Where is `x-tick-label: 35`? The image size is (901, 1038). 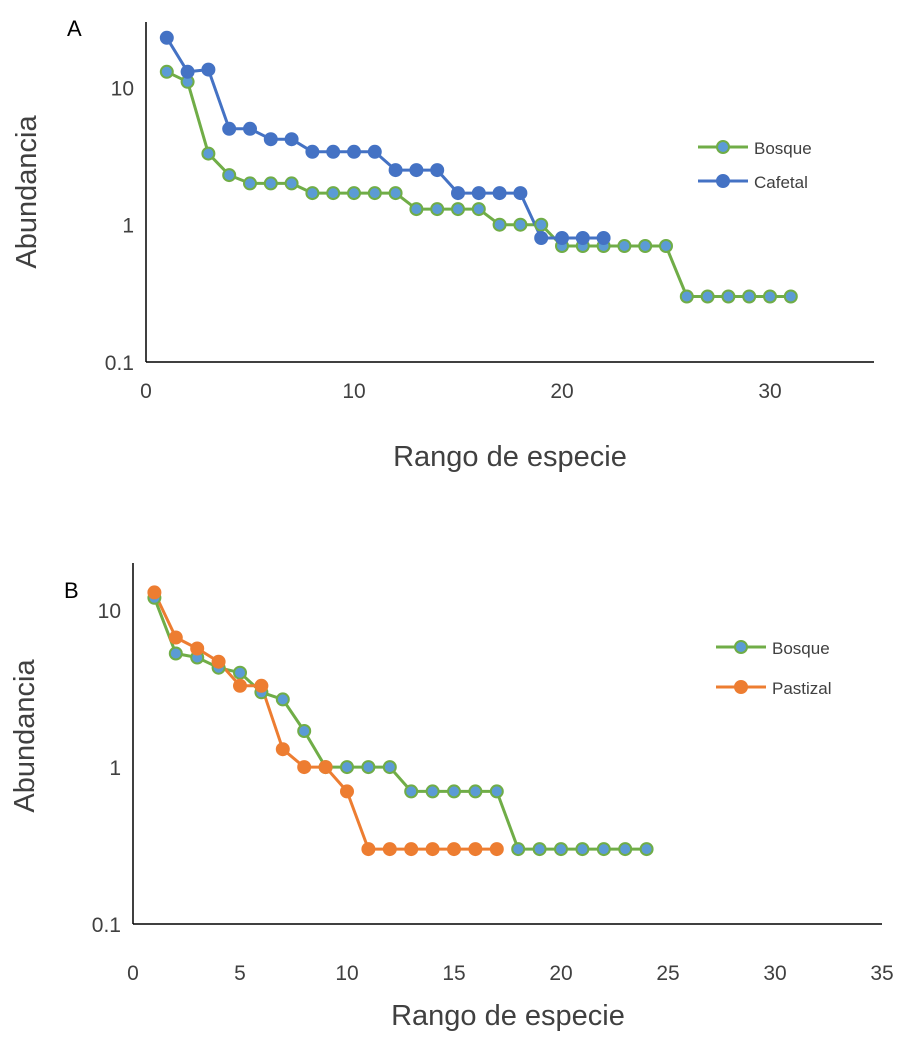
x-tick-label: 35 is located at coordinates (881, 973).